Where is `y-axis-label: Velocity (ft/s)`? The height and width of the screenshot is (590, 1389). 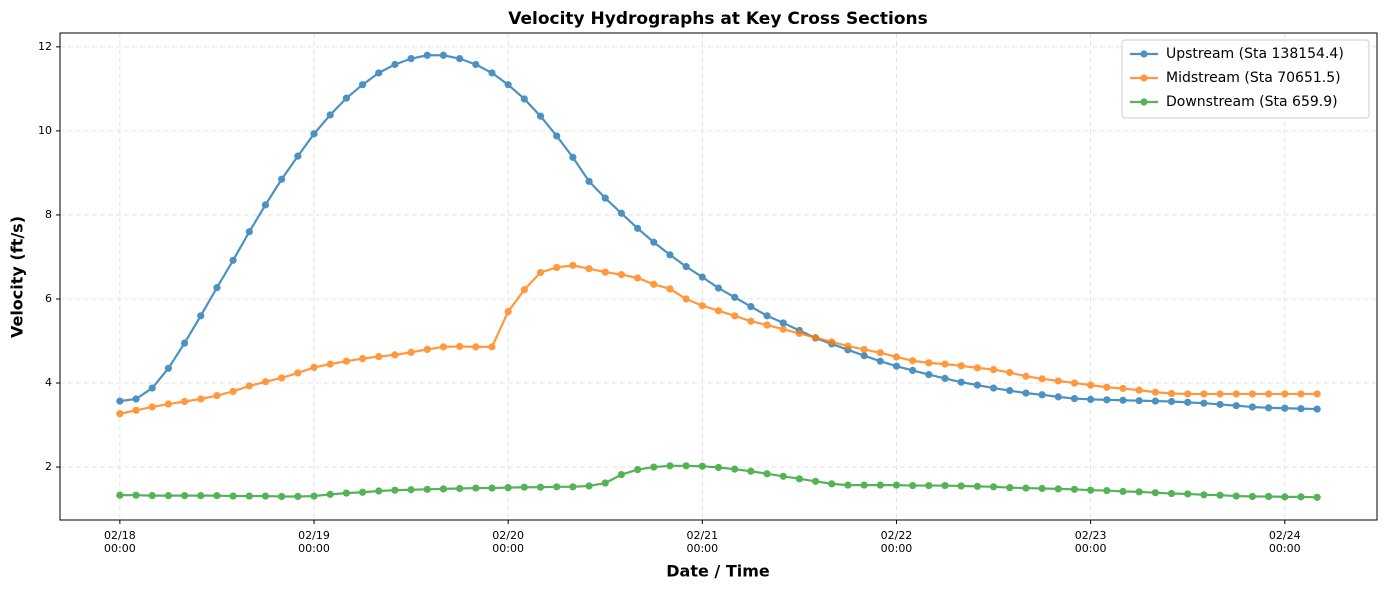 y-axis-label: Velocity (ft/s) is located at coordinates (17, 277).